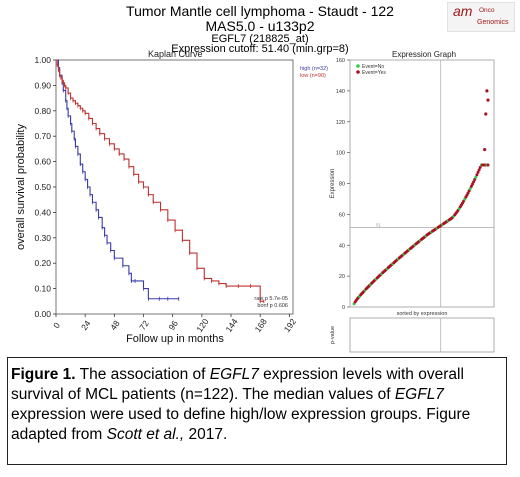  Describe the element at coordinates (145, 434) in the screenshot. I see `caption-reference: Scott et al.,` at that location.